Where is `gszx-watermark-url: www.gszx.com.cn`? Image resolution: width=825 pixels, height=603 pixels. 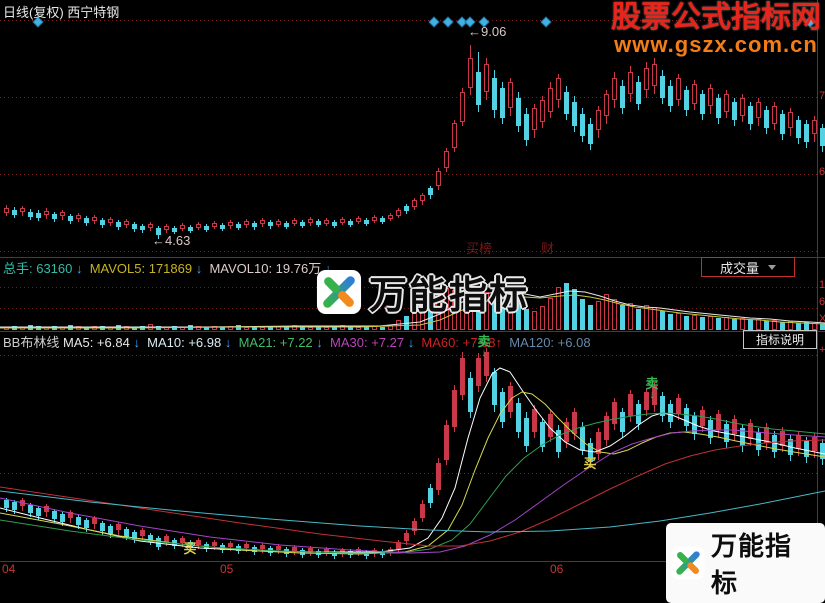 gszx-watermark-url: www.gszx.com.cn is located at coordinates (716, 45).